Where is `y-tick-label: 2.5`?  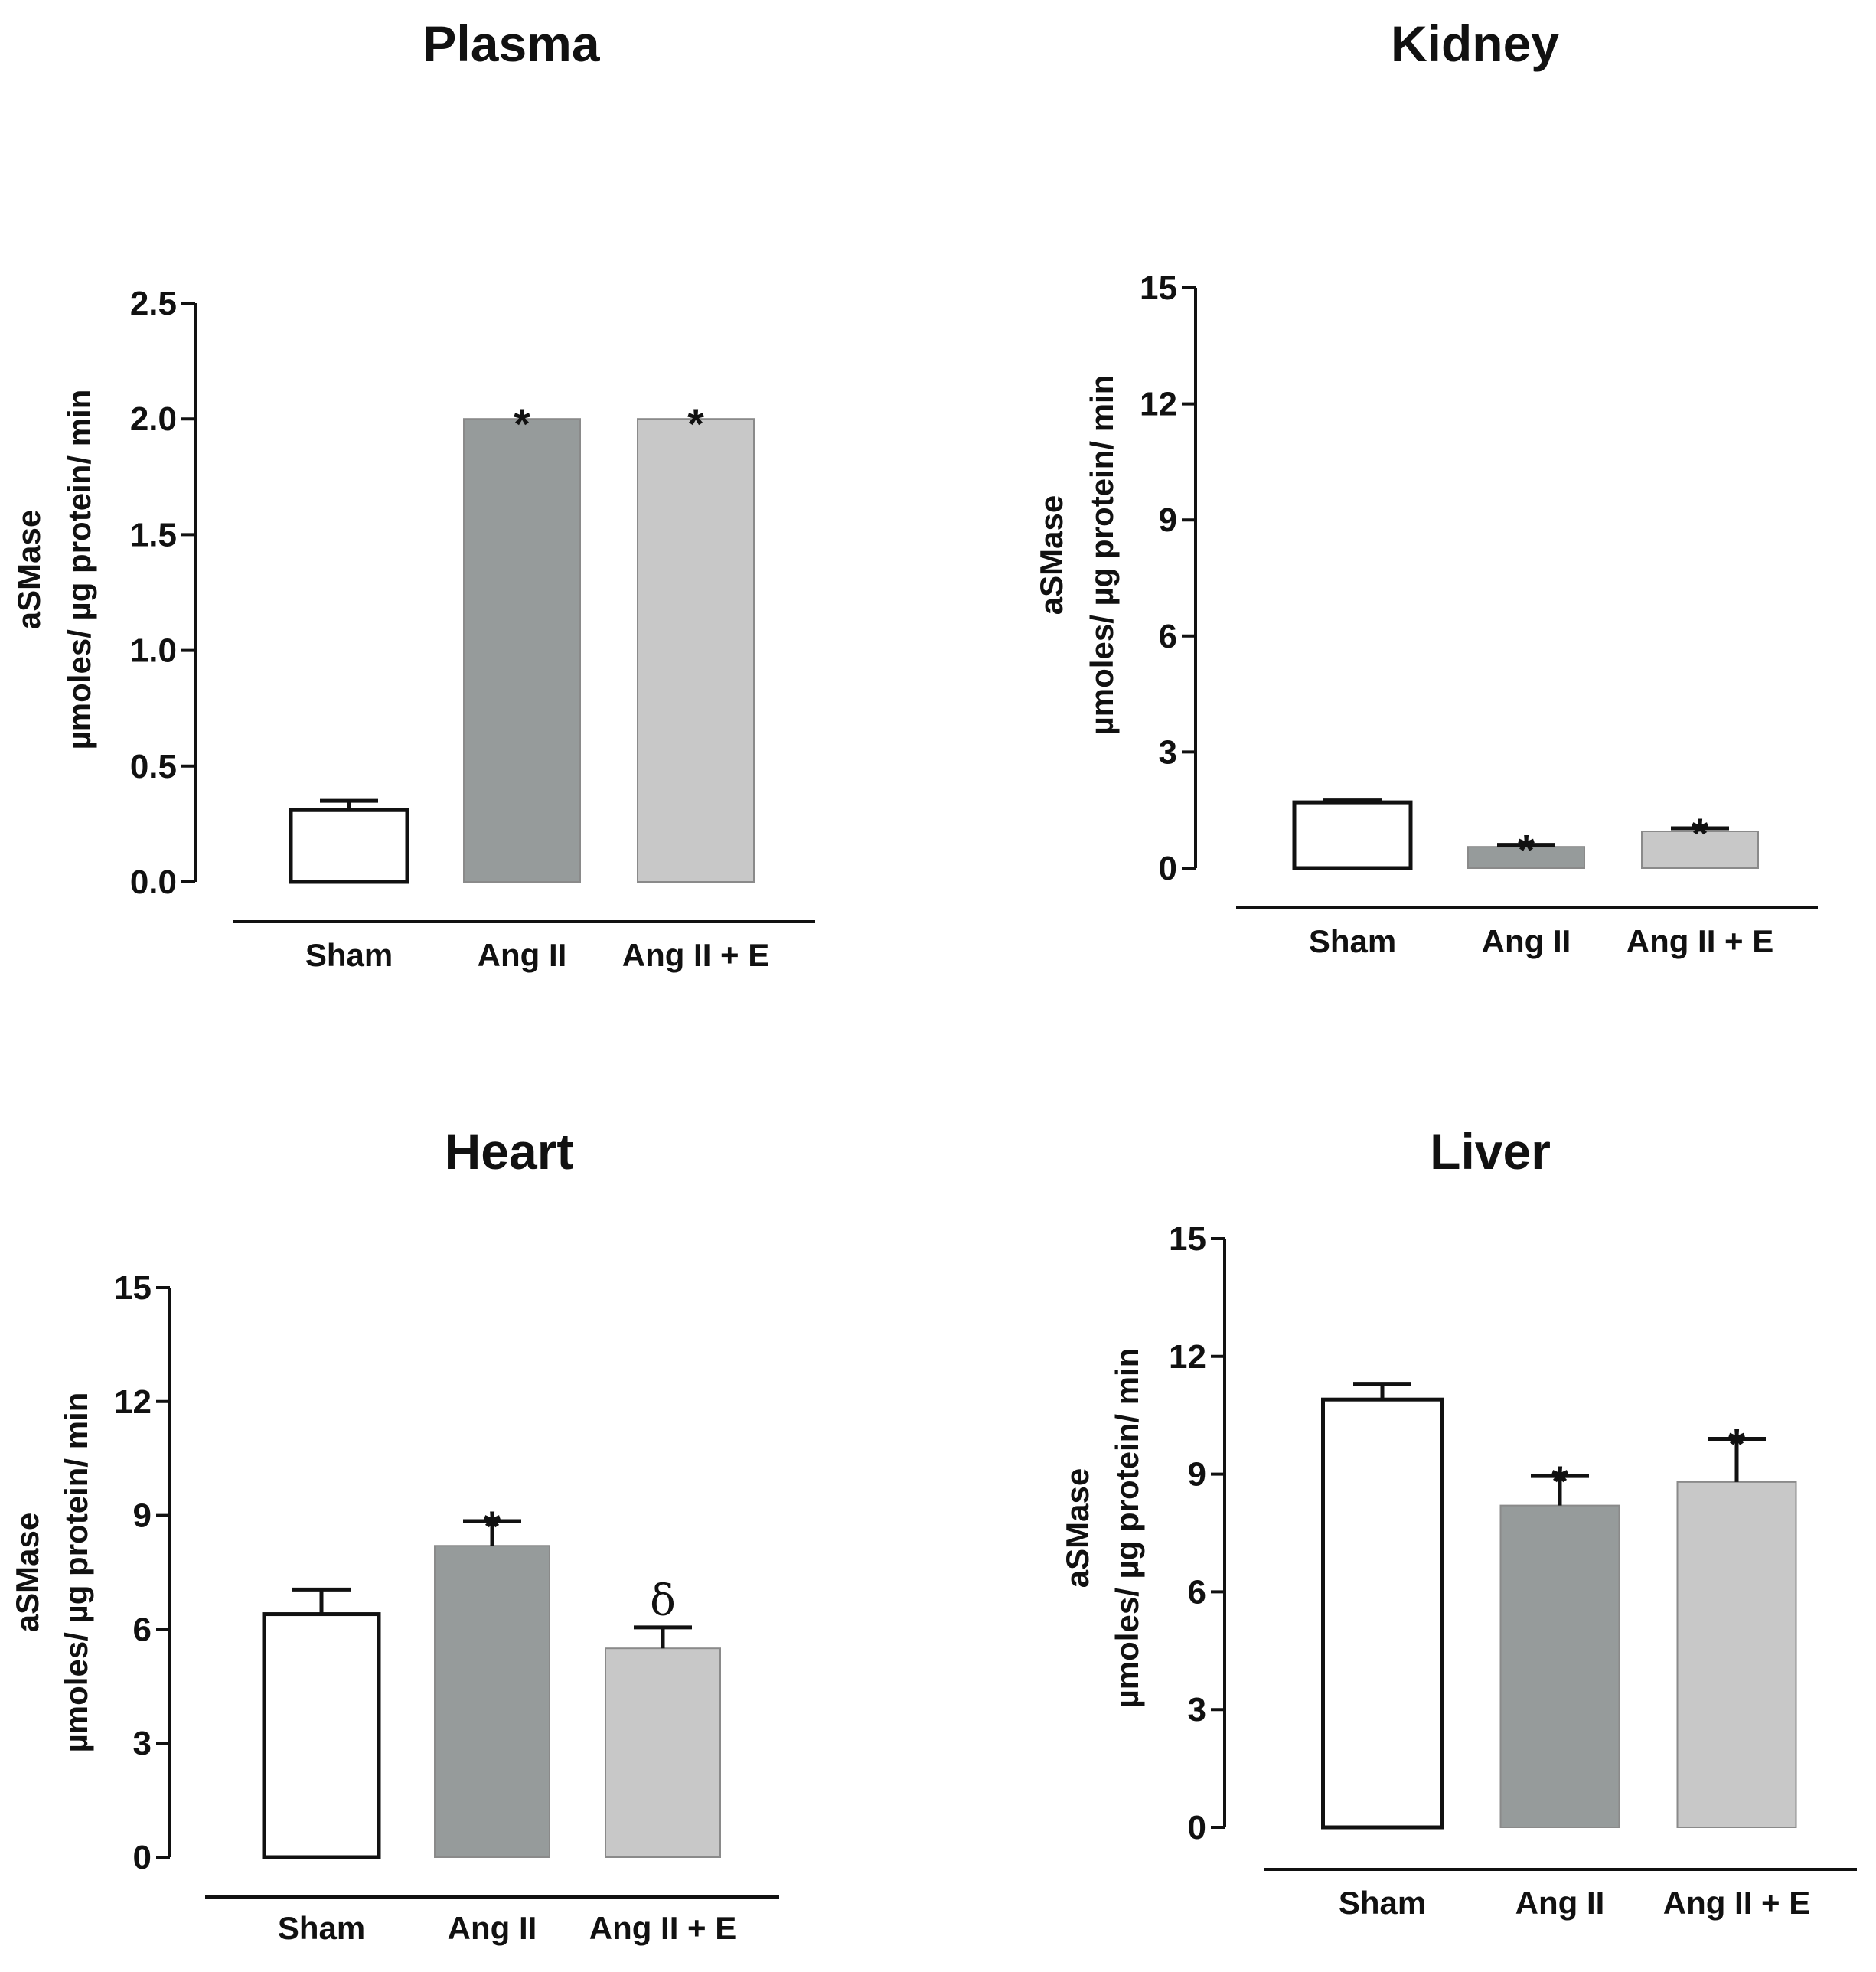
y-tick-label: 2.5 is located at coordinates (153, 303).